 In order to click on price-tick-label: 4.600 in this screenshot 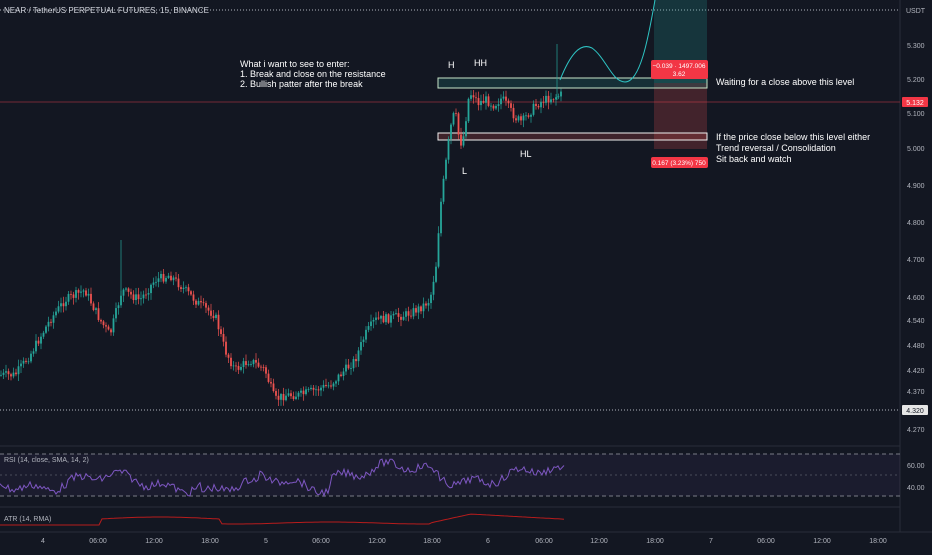, I will do `click(916, 298)`.